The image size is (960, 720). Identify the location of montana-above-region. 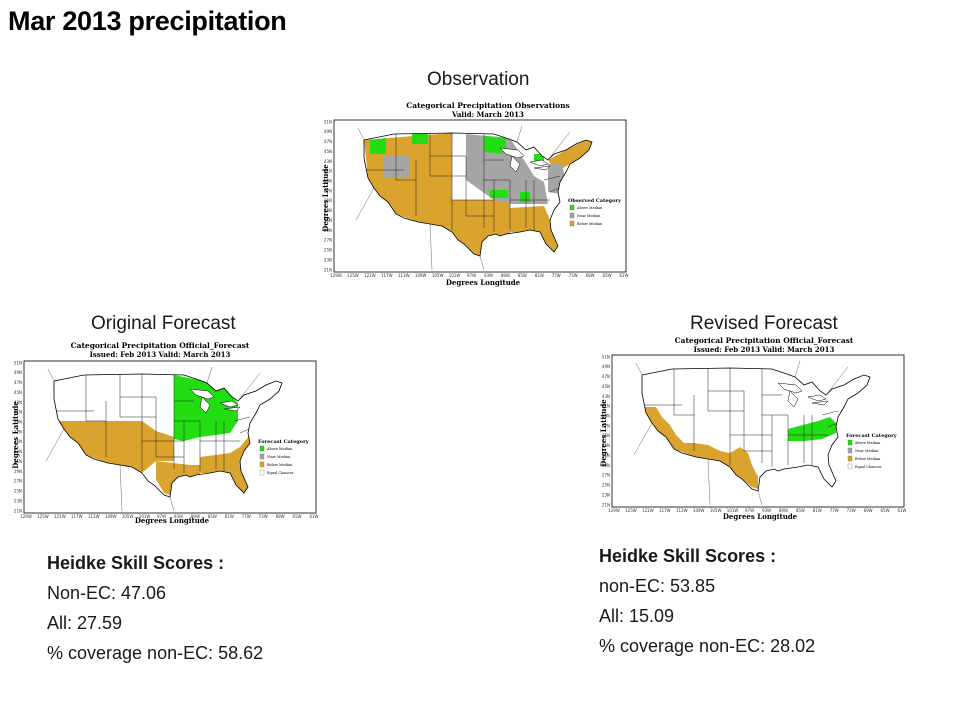
(420, 139).